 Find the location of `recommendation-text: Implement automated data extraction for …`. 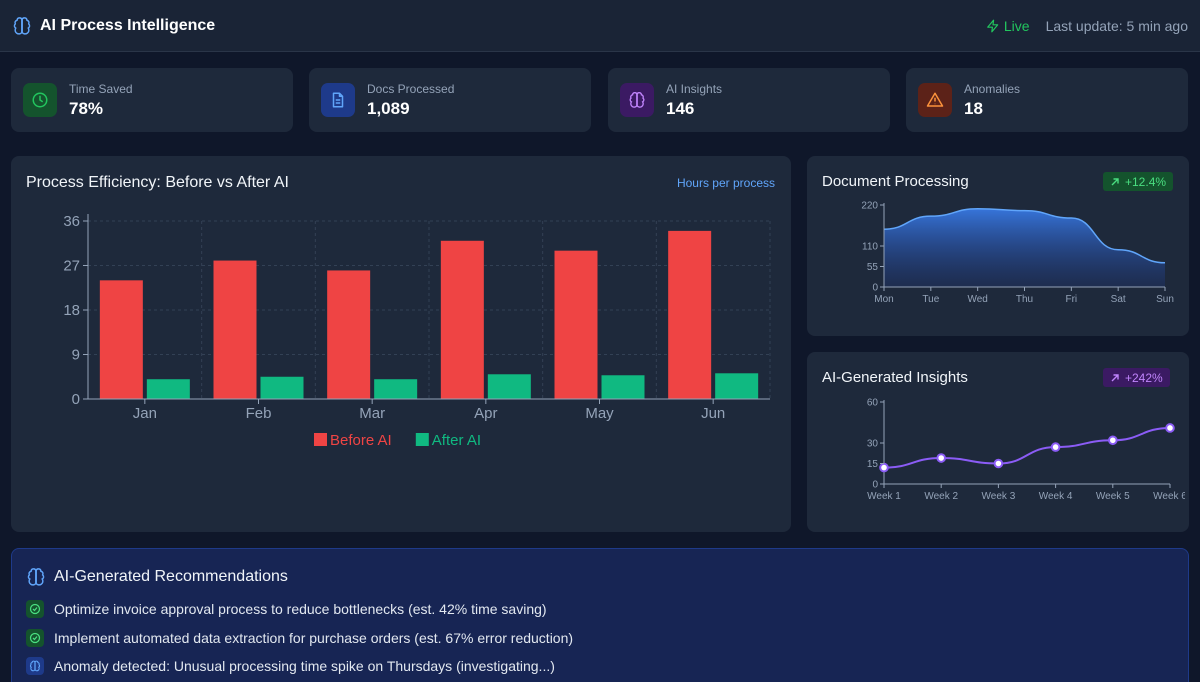

recommendation-text: Implement automated data extraction for … is located at coordinates (314, 638).